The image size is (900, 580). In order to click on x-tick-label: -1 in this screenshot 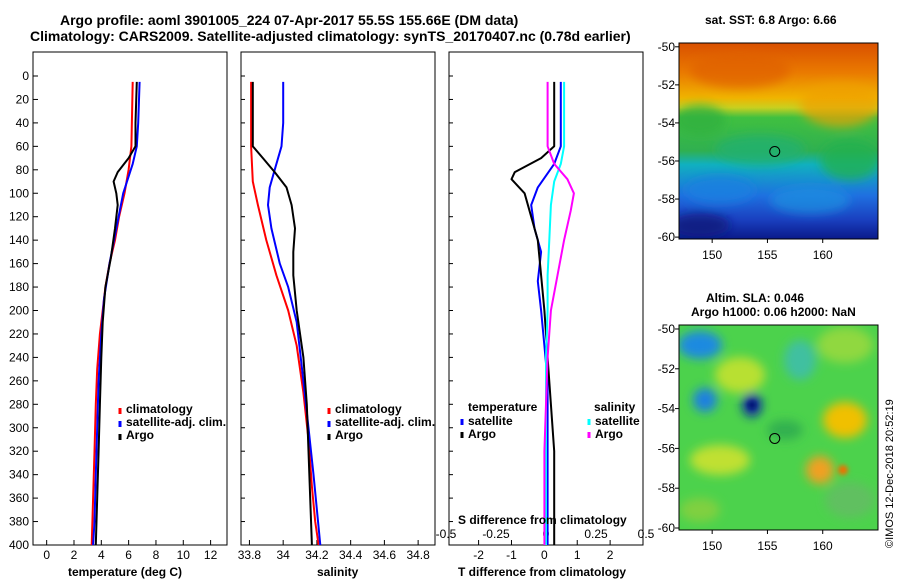, I will do `click(511, 555)`.